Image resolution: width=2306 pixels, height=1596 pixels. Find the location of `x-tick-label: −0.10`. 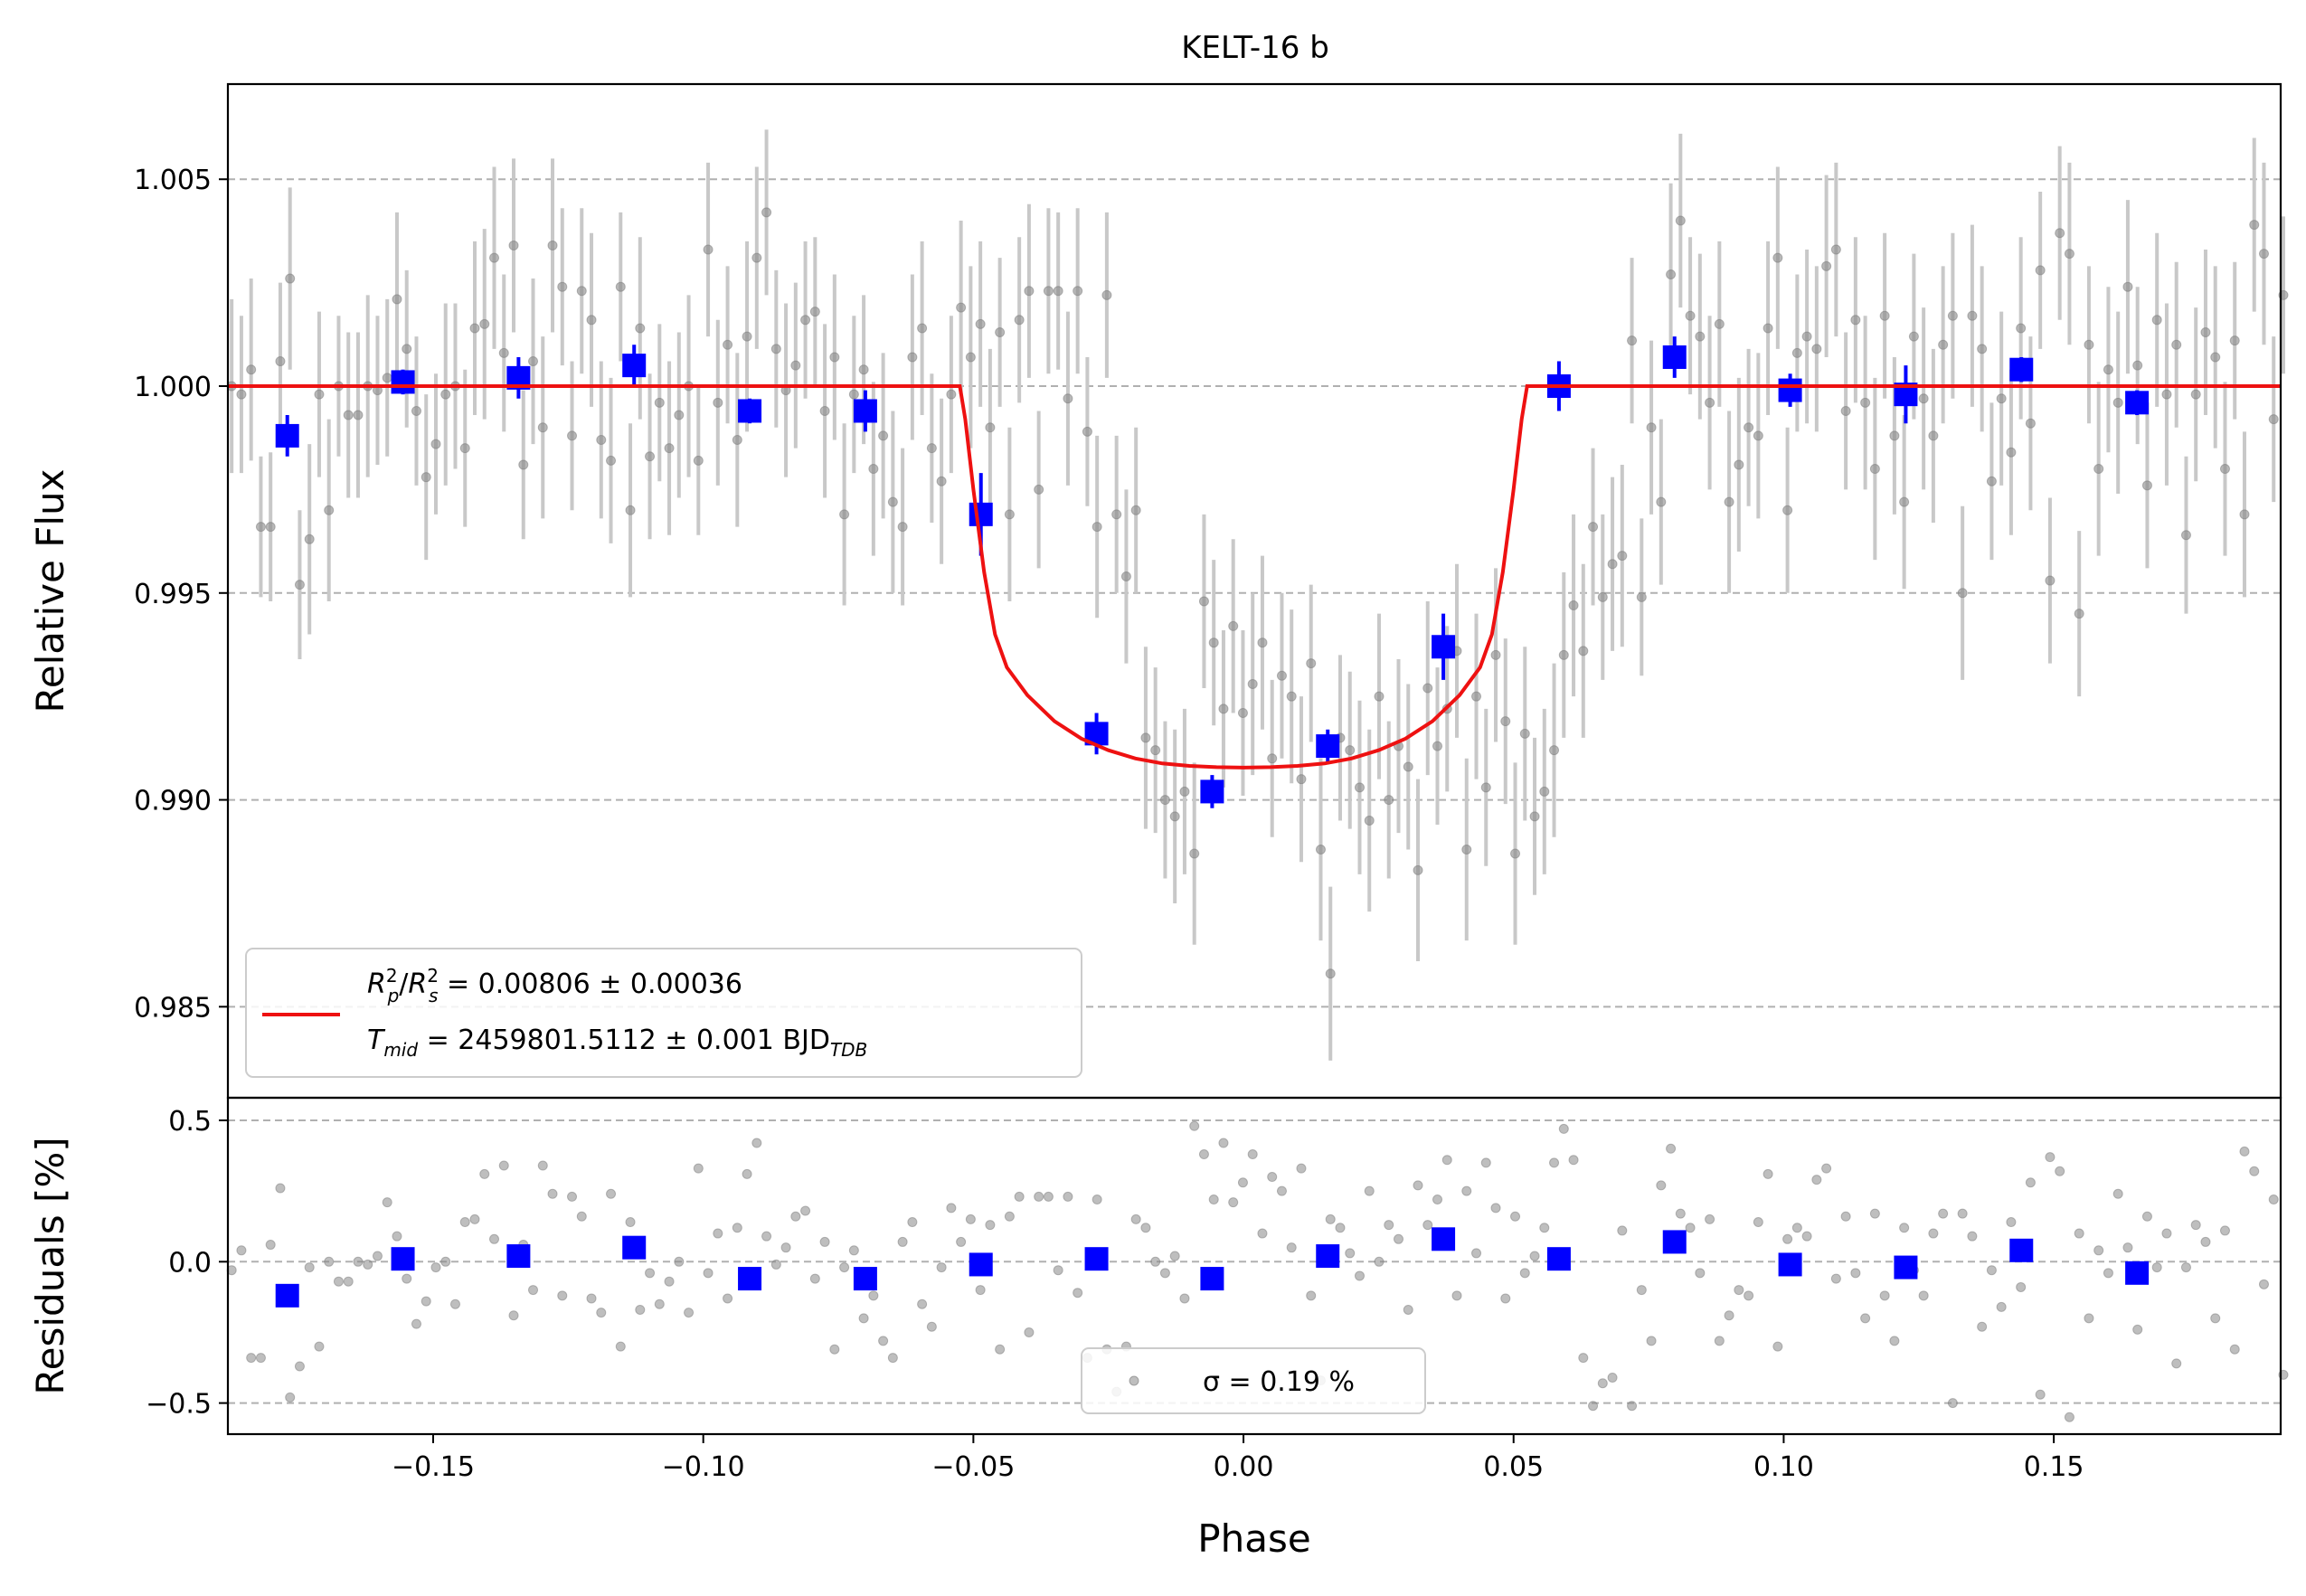

x-tick-label: −0.10 is located at coordinates (703, 1467).